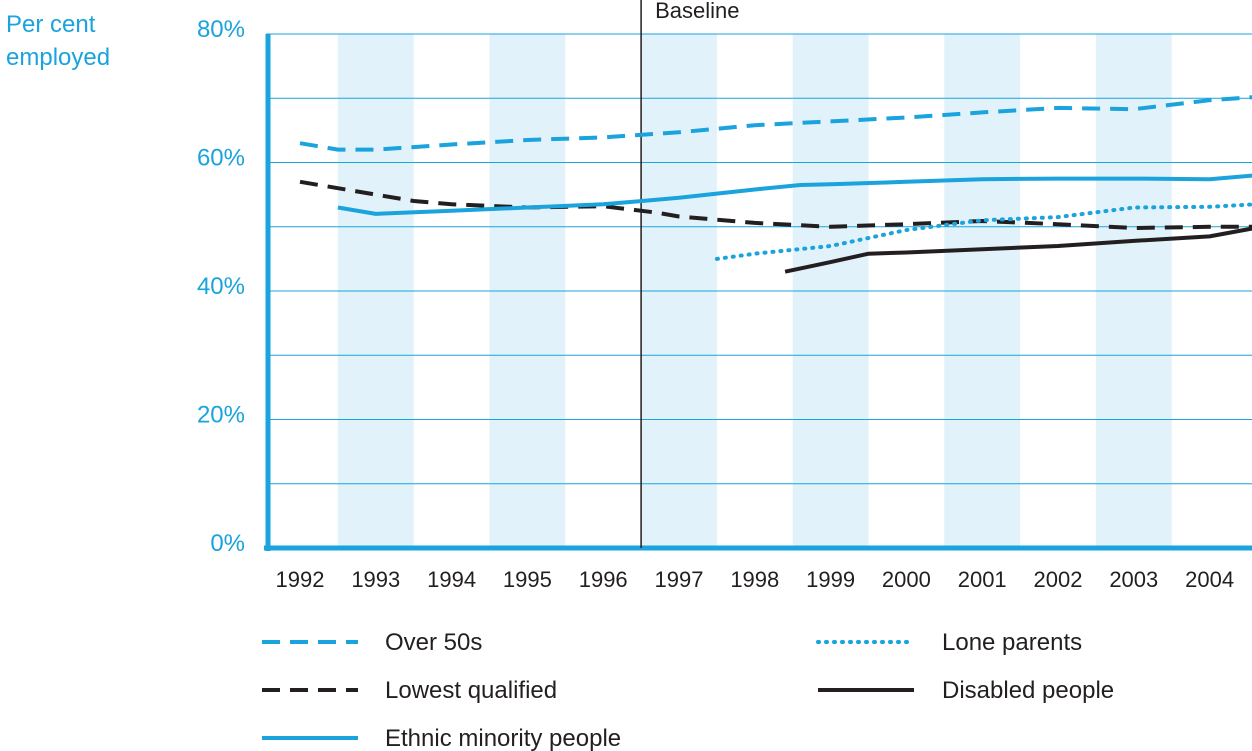 This screenshot has width=1252, height=751. Describe the element at coordinates (603, 579) in the screenshot. I see `x-tick-label: 1996` at that location.